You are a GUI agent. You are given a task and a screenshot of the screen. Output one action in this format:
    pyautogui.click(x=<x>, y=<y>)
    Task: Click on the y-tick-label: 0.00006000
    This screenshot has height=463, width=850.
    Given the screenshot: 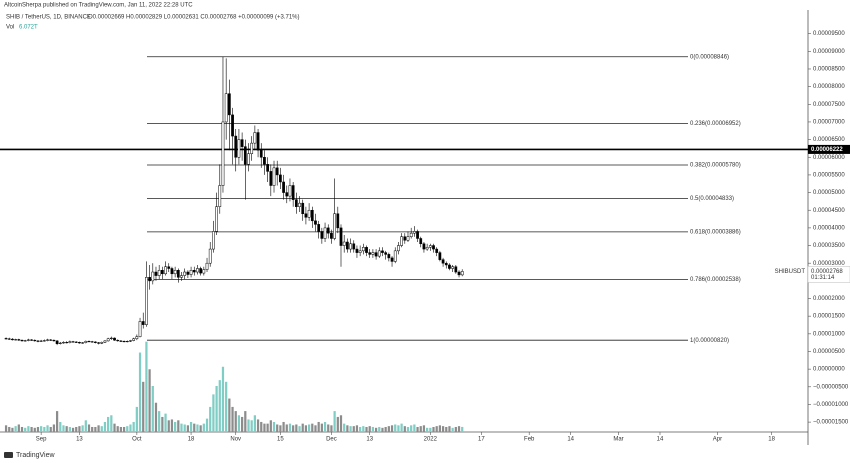 What is the action you would take?
    pyautogui.click(x=829, y=158)
    